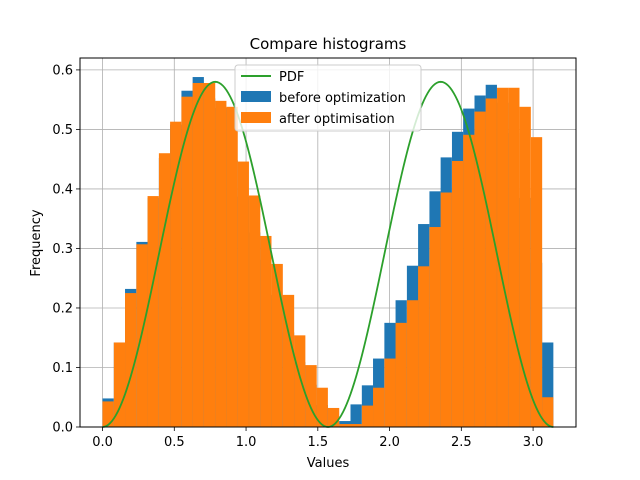 The height and width of the screenshot is (480, 640). I want to click on x-axis-label: Values, so click(328, 463).